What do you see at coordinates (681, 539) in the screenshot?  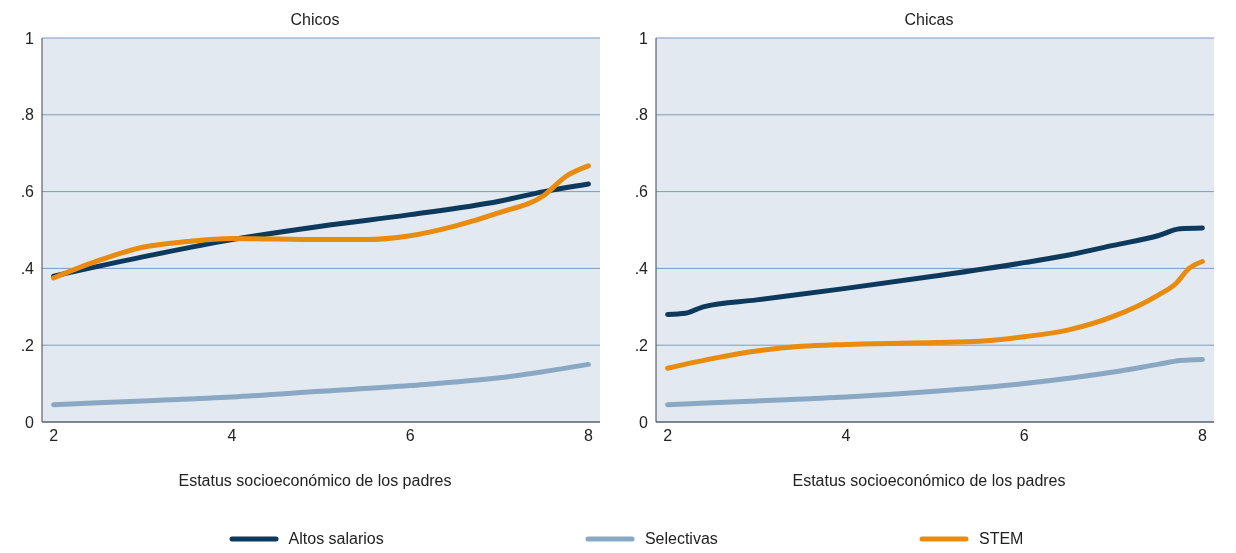 I see `legend-label: Selectivas` at bounding box center [681, 539].